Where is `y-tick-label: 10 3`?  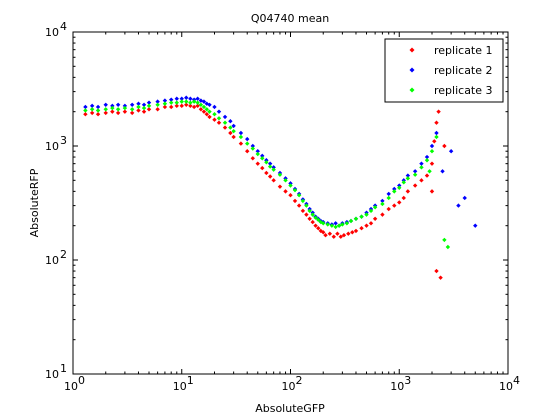
y-tick-label: 10 3 is located at coordinates (56, 143).